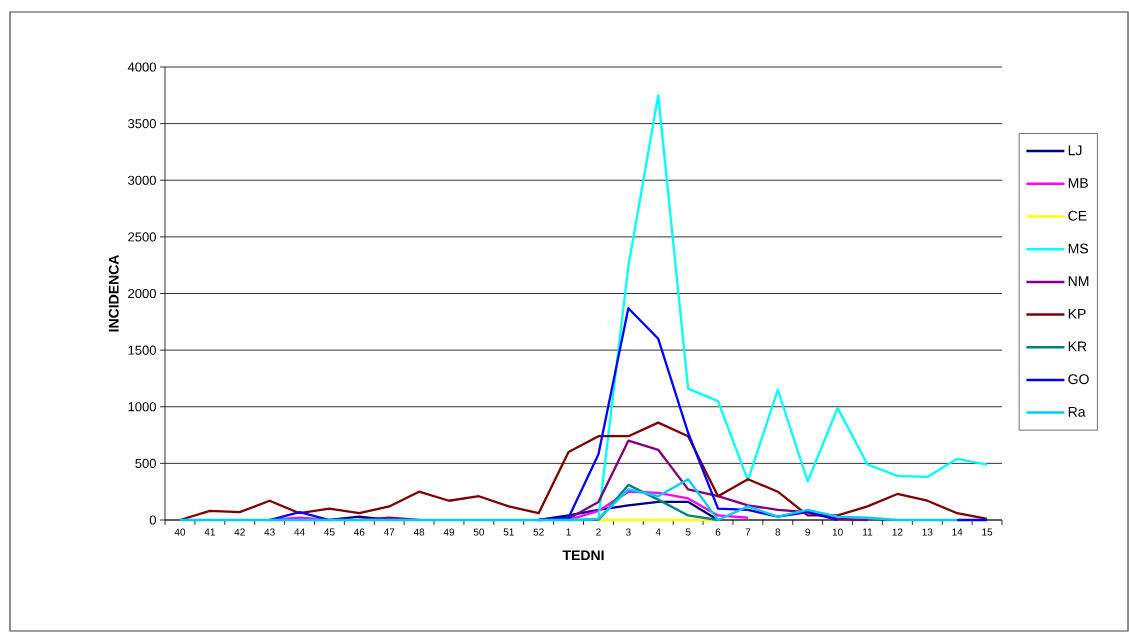  I want to click on x-tick-label: 1, so click(568, 532).